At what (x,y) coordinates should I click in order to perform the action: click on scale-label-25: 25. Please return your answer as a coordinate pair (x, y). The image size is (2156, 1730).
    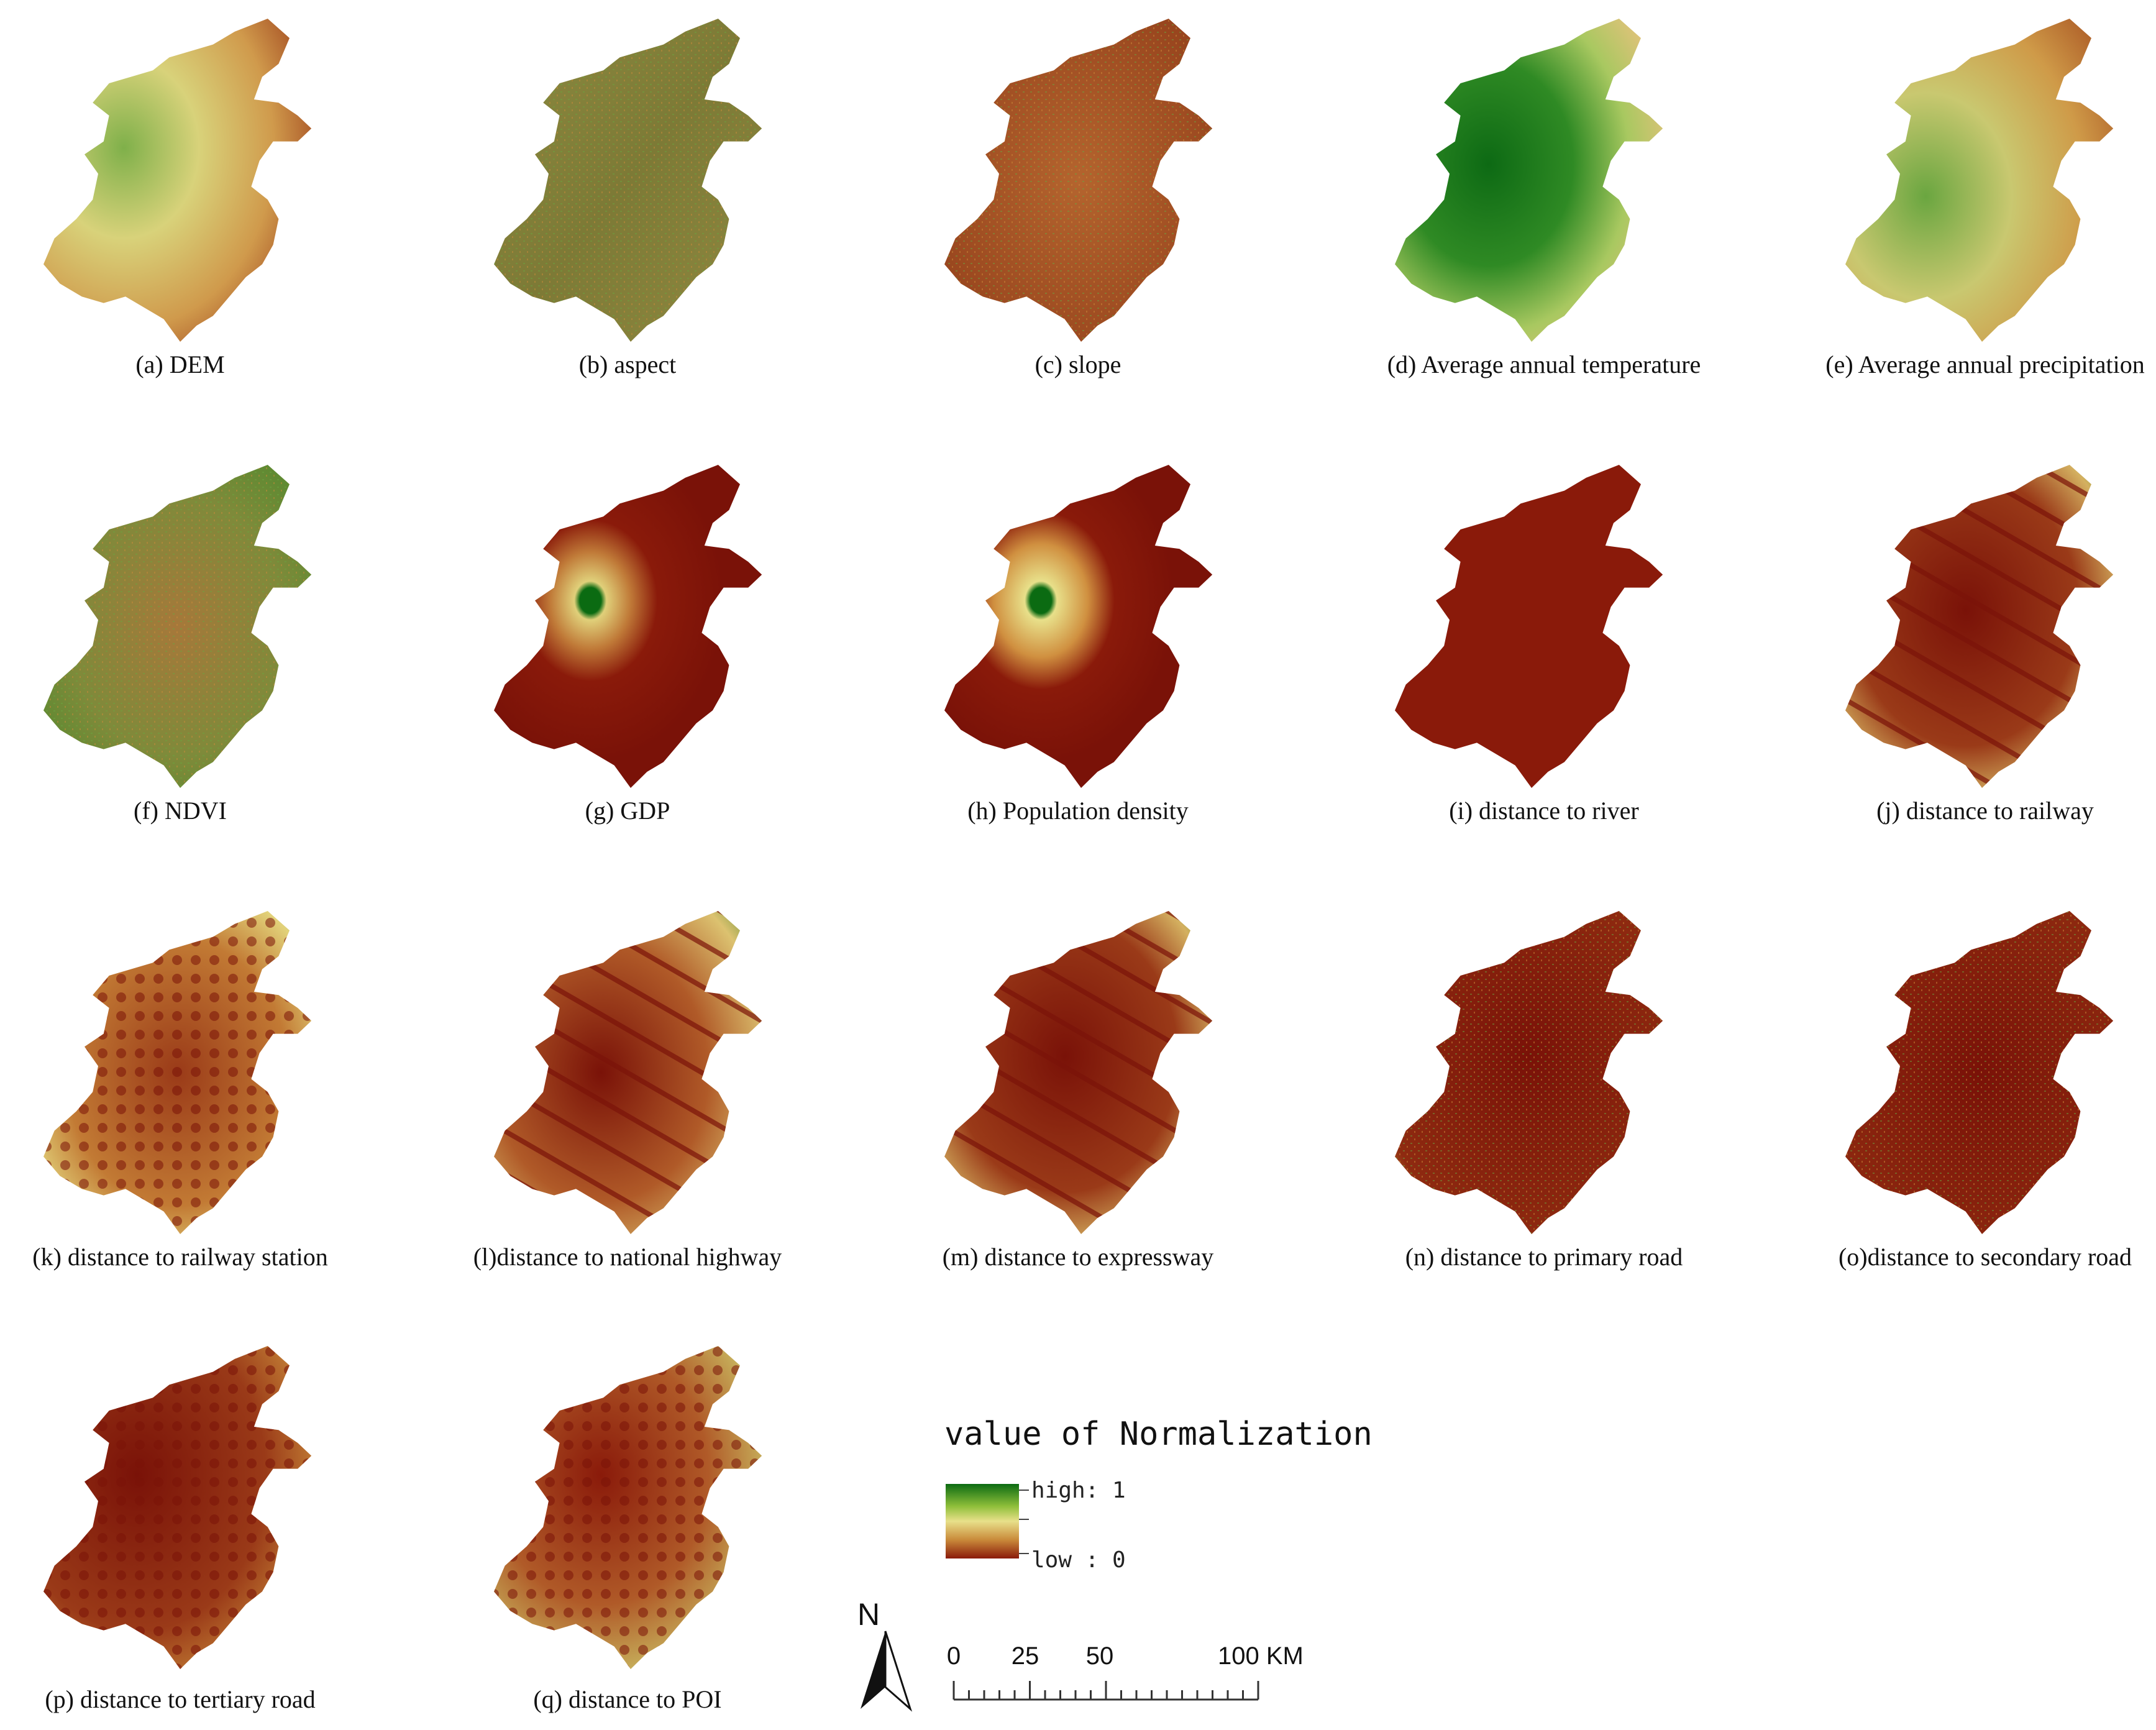
    Looking at the image, I should click on (1025, 1656).